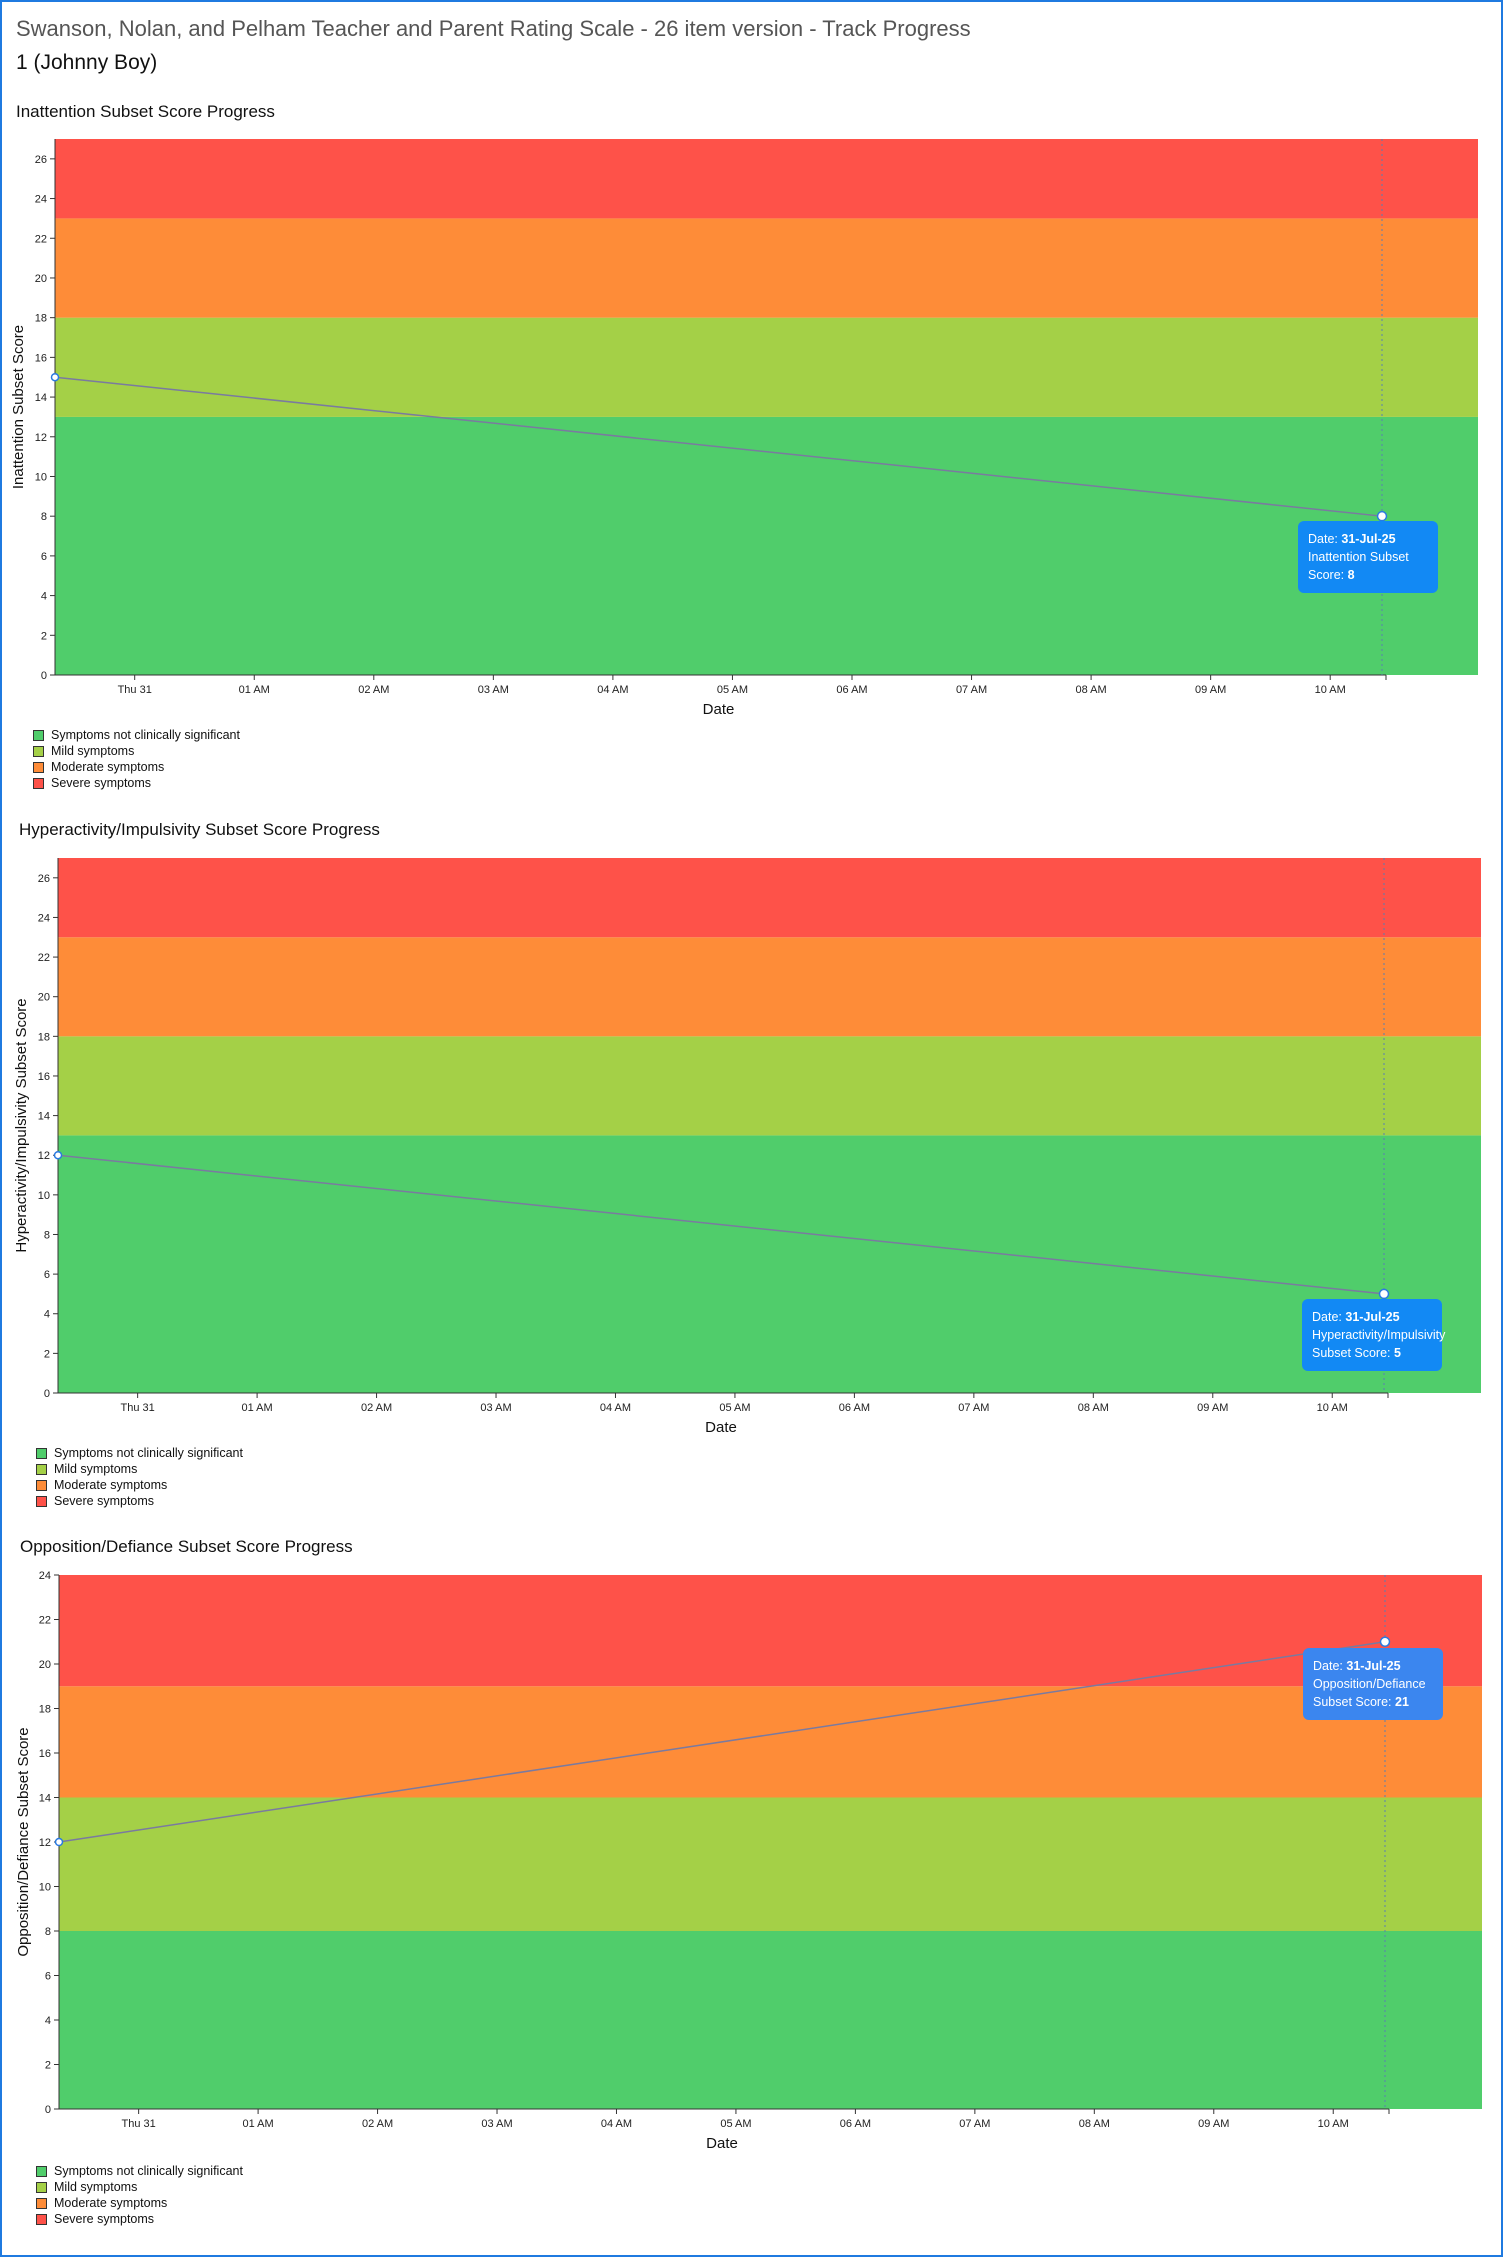  What do you see at coordinates (18, 407) in the screenshot?
I see `y-axis-label: Inattention Subset Score` at bounding box center [18, 407].